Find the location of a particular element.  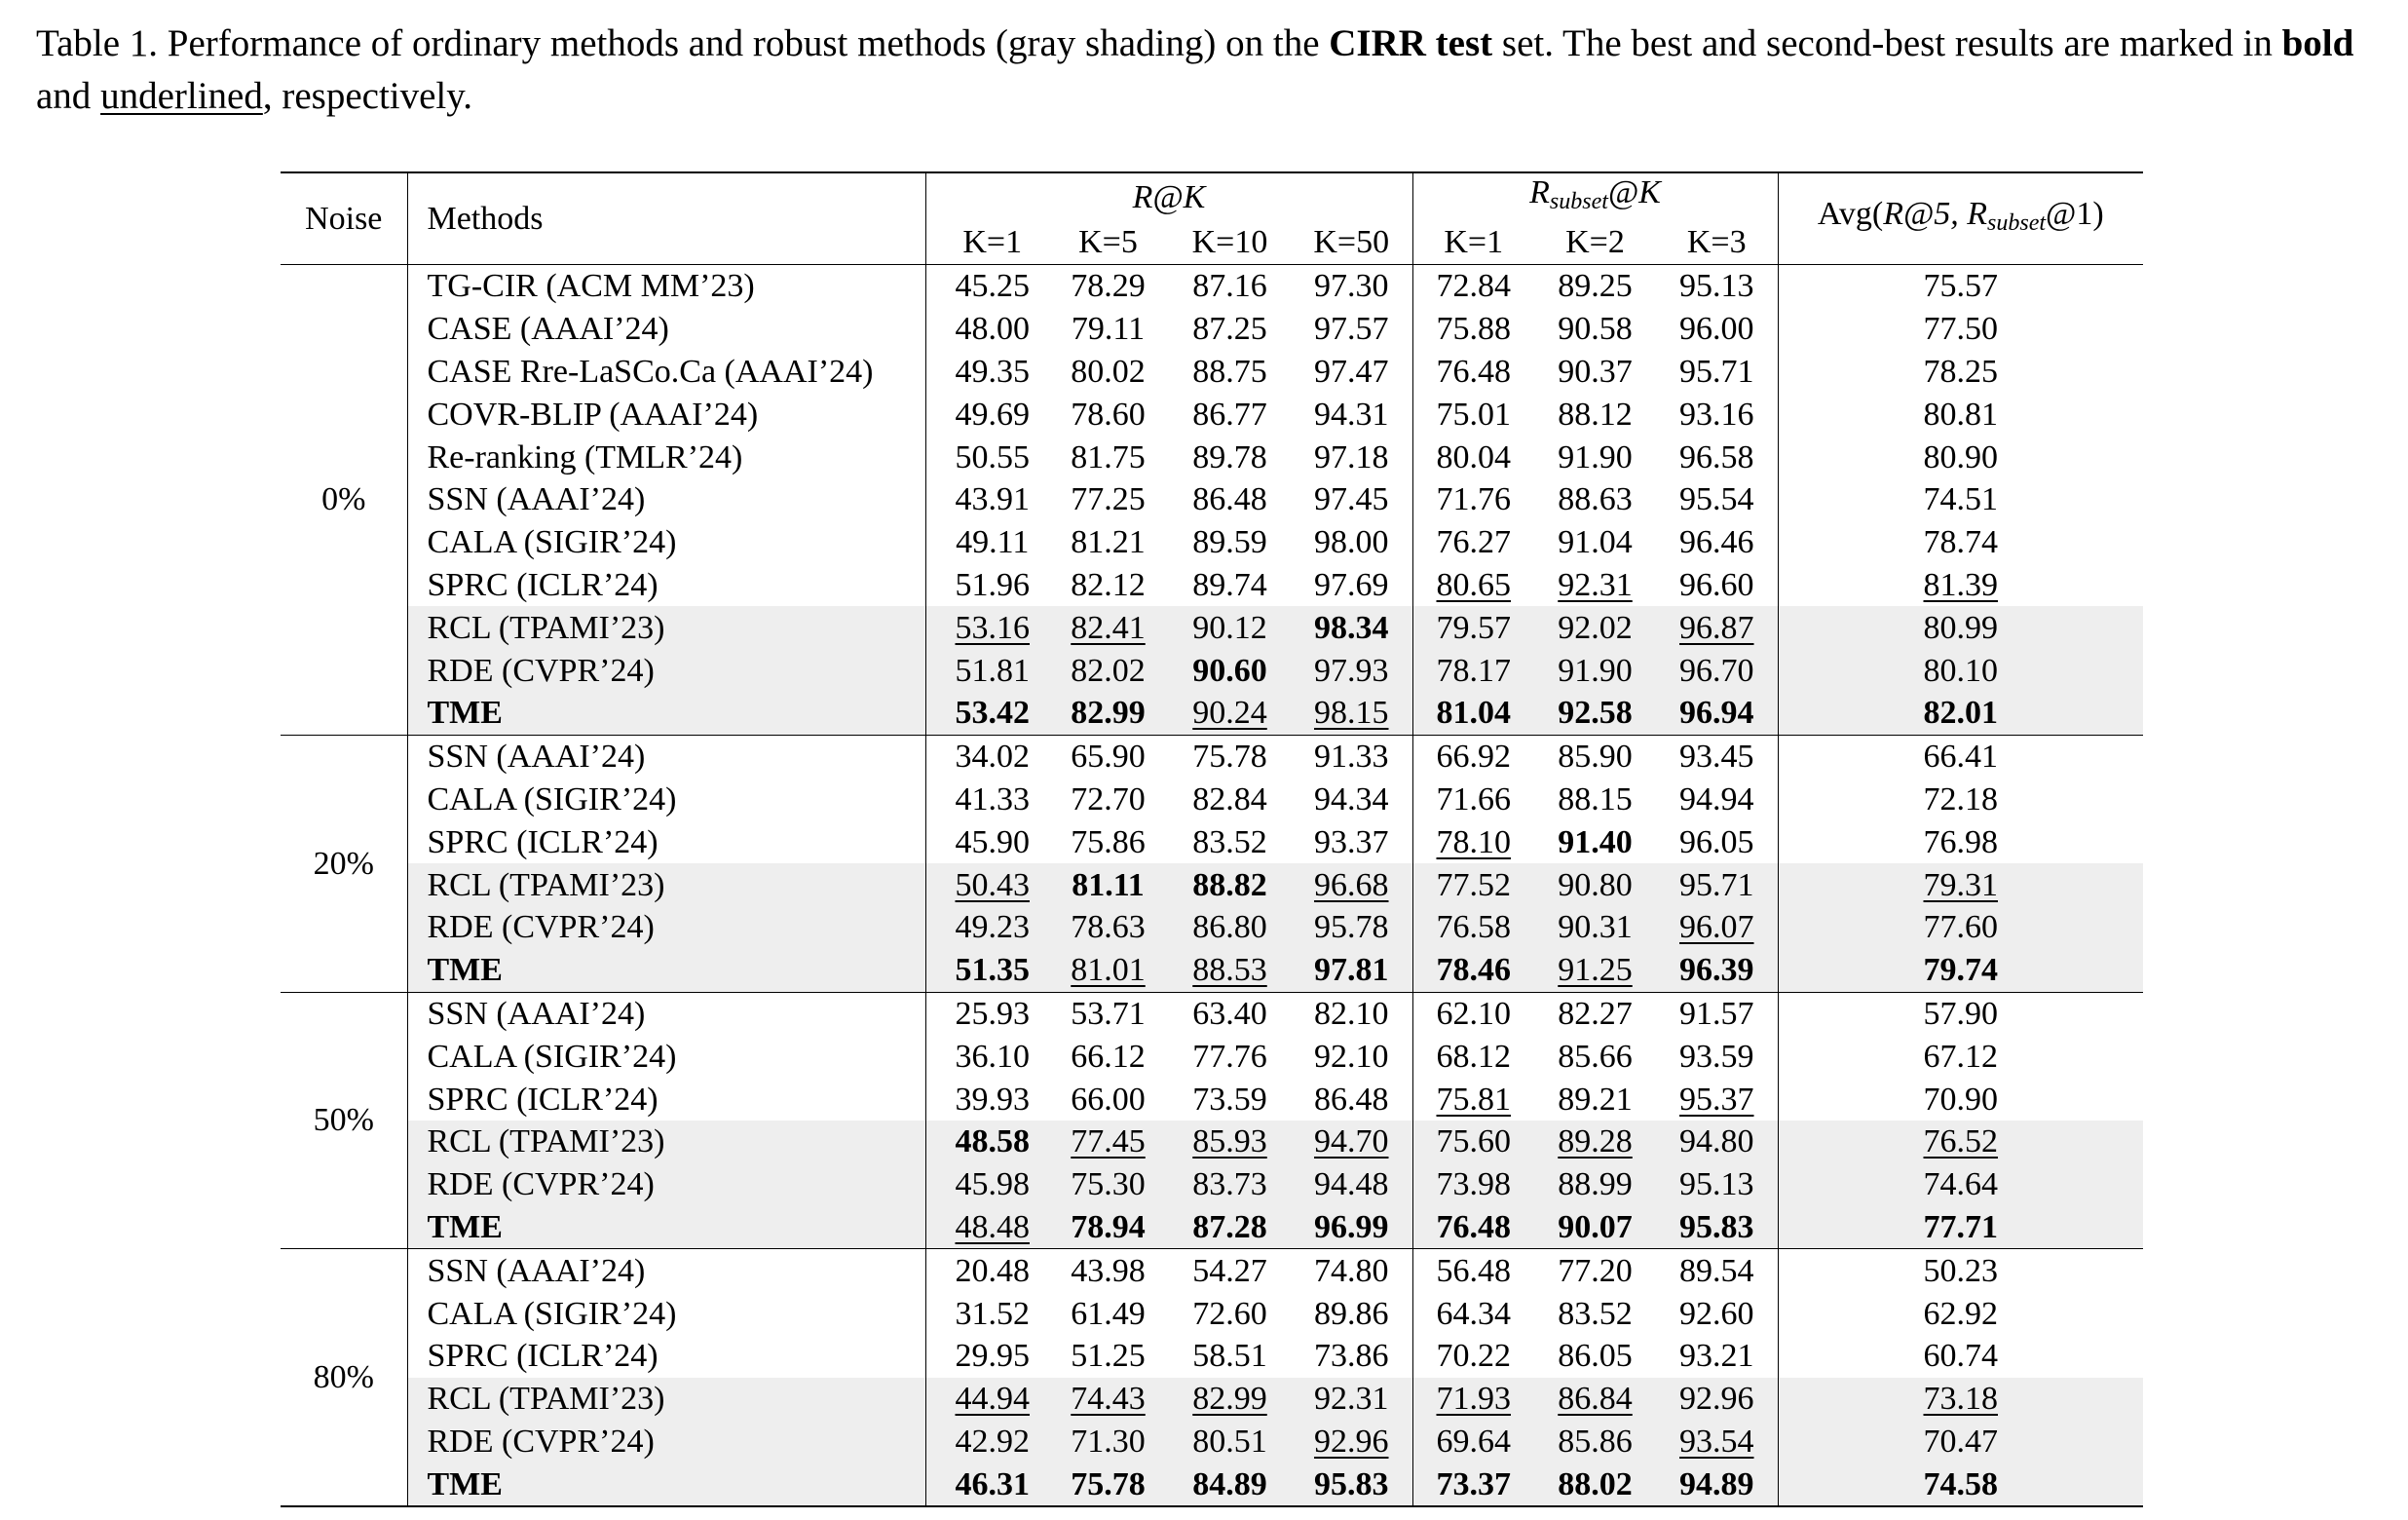

method-name-cell: TME is located at coordinates (666, 713).